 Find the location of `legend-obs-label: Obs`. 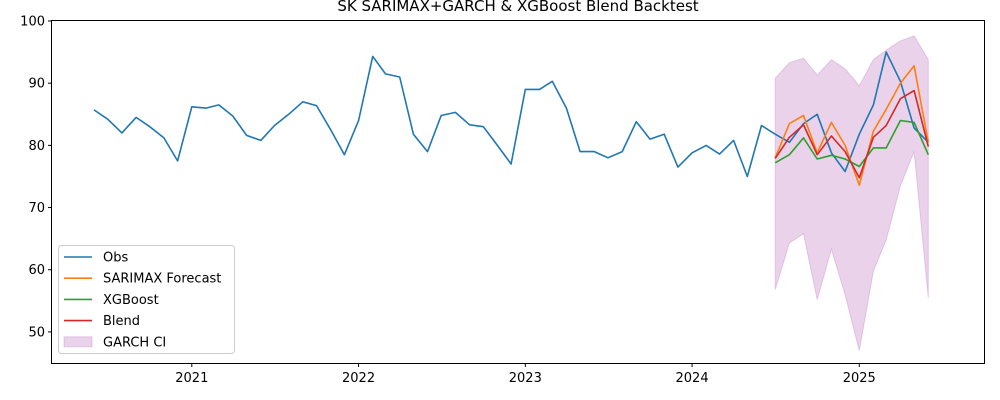

legend-obs-label: Obs is located at coordinates (115, 258).